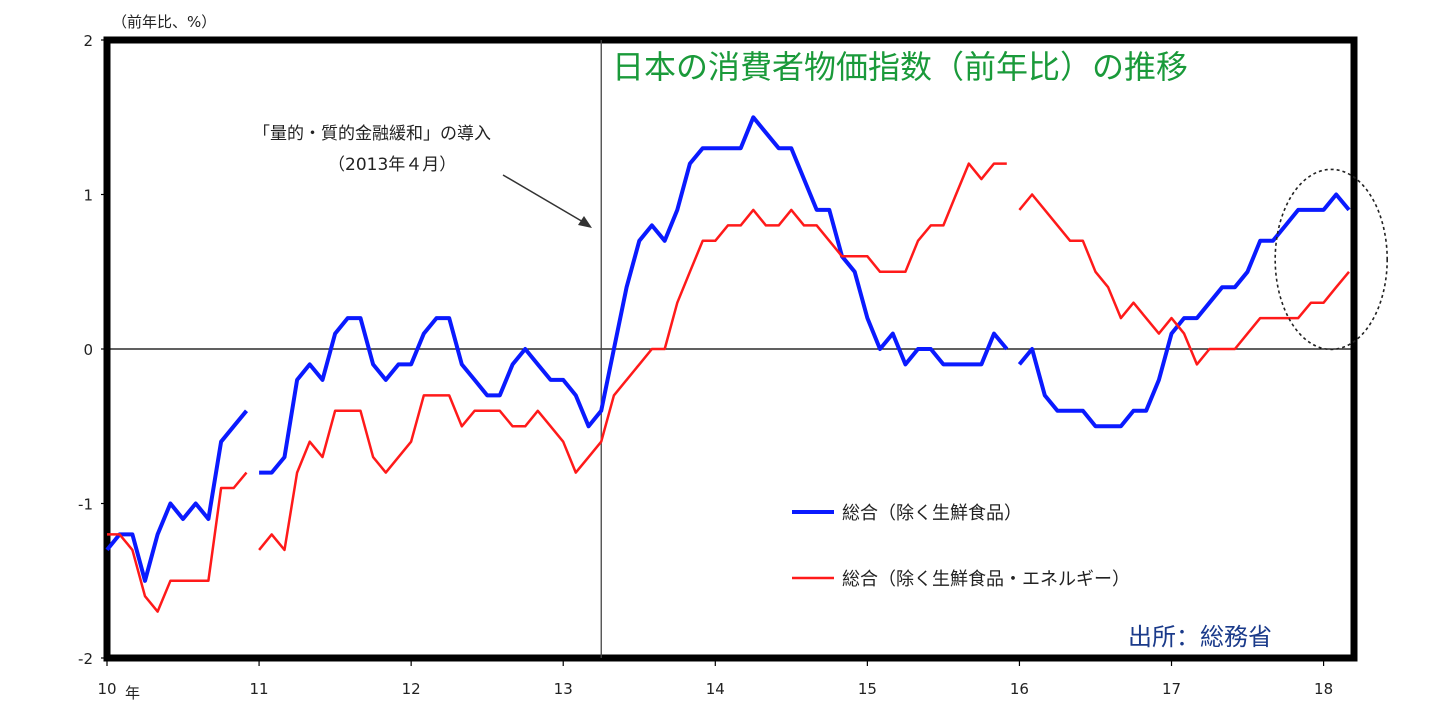 This screenshot has width=1448, height=702. What do you see at coordinates (164, 22) in the screenshot?
I see `unit-label: （前年比、%）` at bounding box center [164, 22].